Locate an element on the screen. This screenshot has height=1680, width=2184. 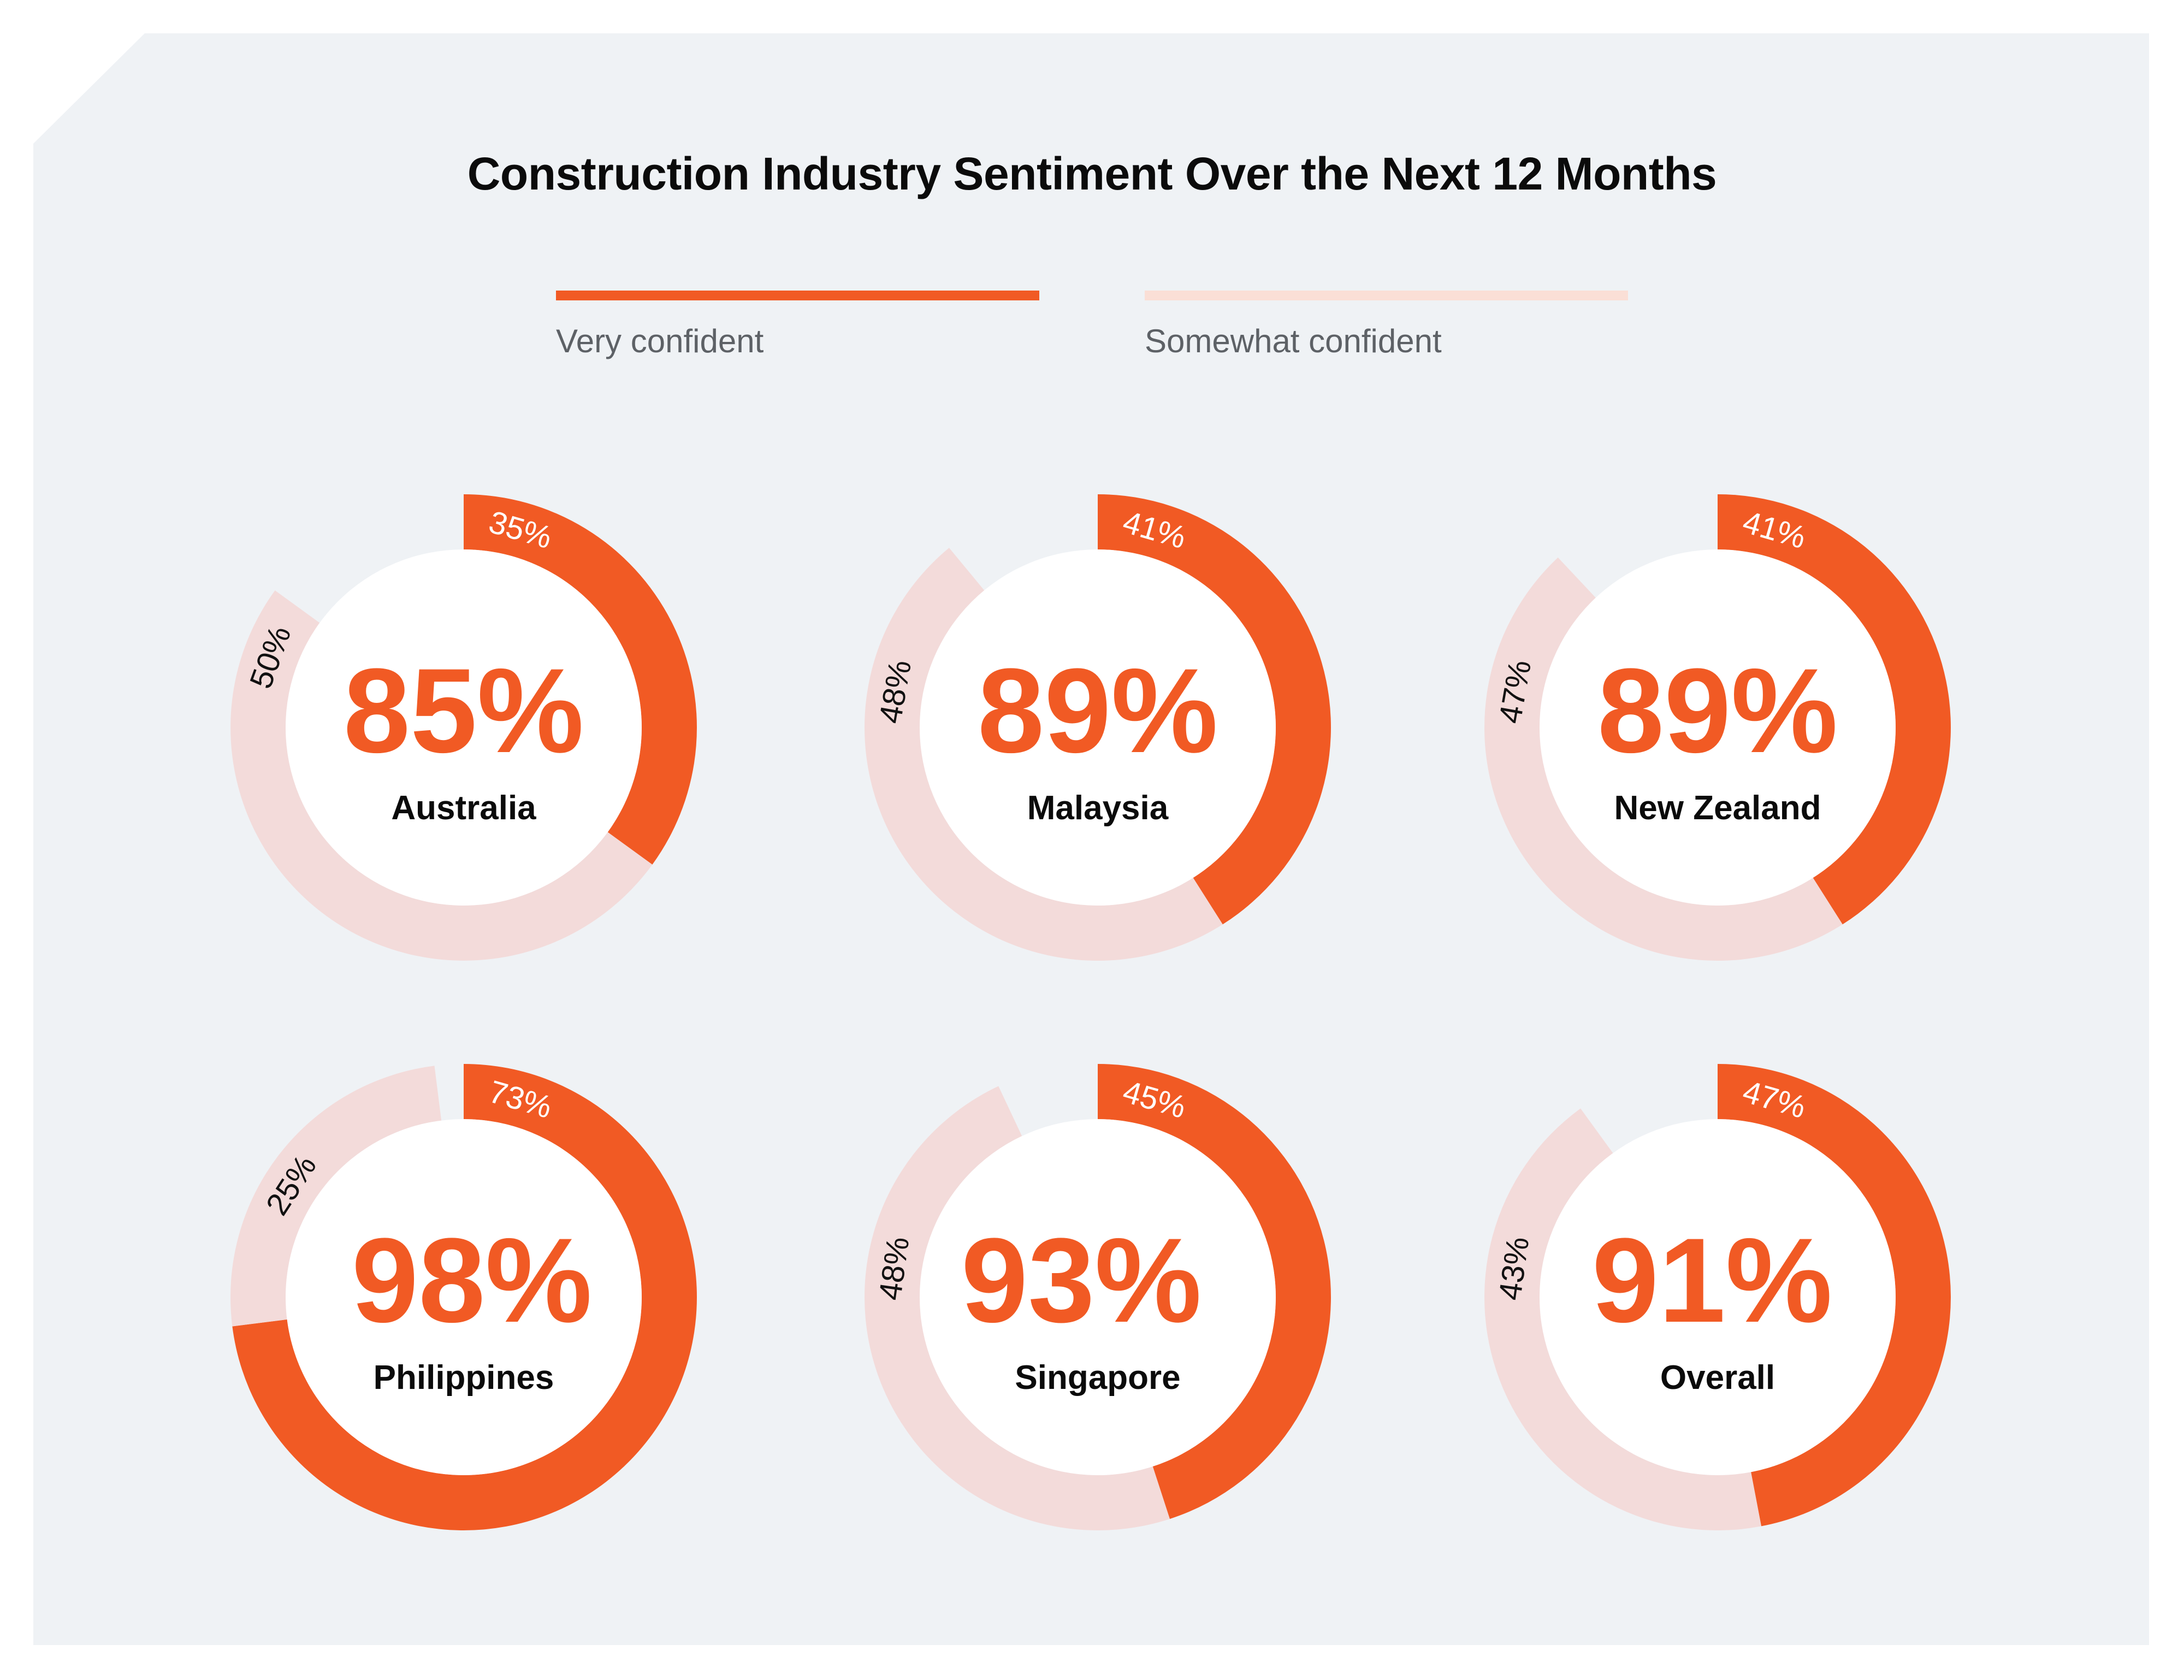
donut-center-overall is located at coordinates (1718, 1297).